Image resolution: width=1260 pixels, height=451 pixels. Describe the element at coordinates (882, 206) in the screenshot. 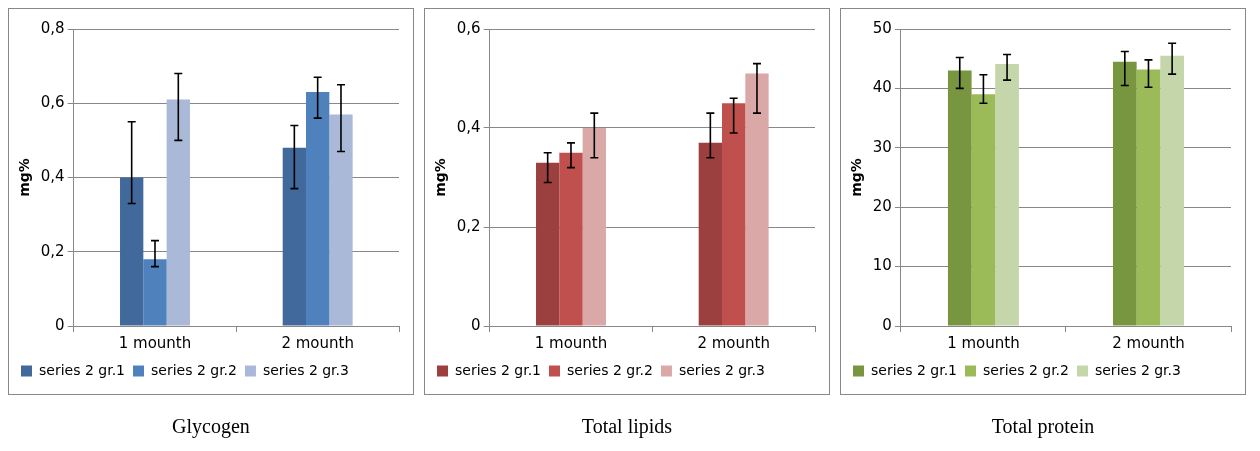

I see `y-tick-label: 20` at that location.